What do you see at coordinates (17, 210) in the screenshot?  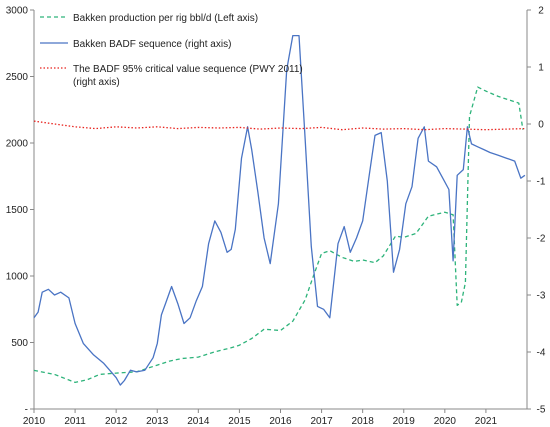 I see `left-tick-label: 1500` at bounding box center [17, 210].